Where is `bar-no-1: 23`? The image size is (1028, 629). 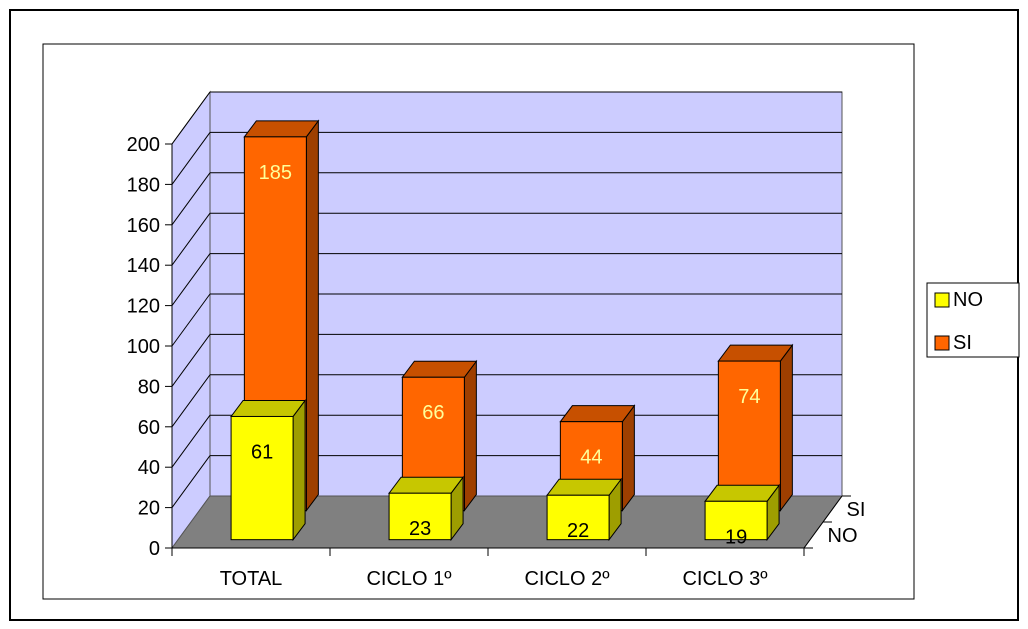
bar-no-1: 23 is located at coordinates (426, 508).